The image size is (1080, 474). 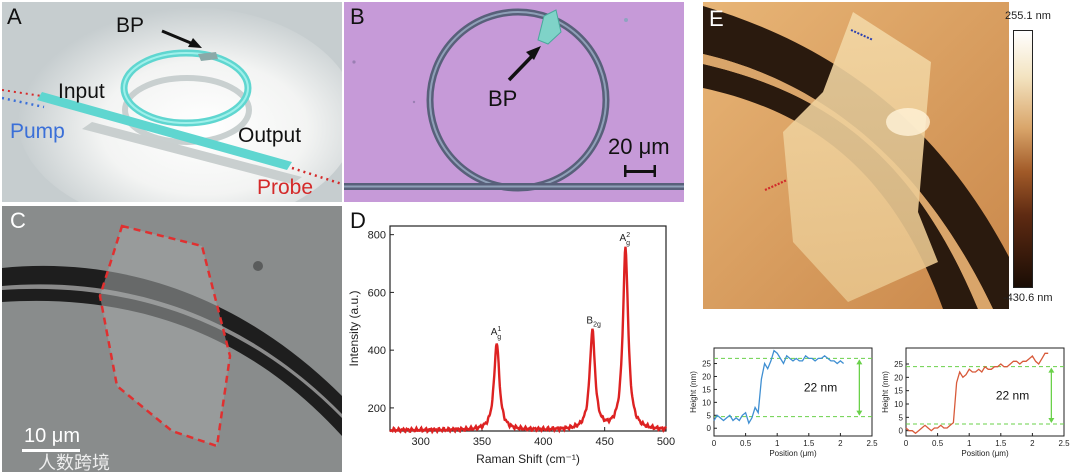 I want to click on peak-label: B2g, so click(x=593, y=321).